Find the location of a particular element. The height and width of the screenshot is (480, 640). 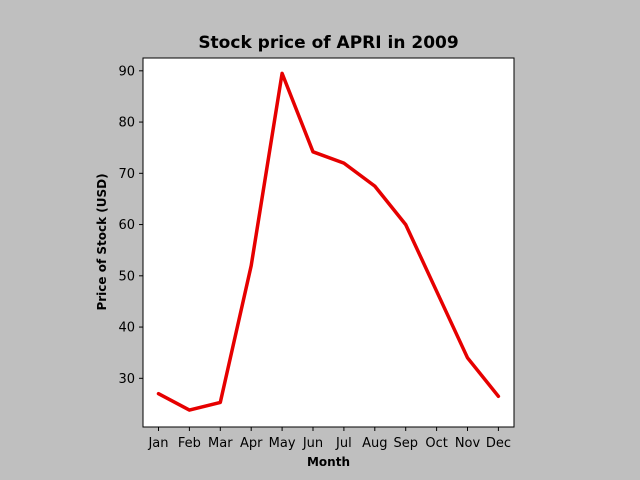

y-tick-label: 30 is located at coordinates (126, 379).